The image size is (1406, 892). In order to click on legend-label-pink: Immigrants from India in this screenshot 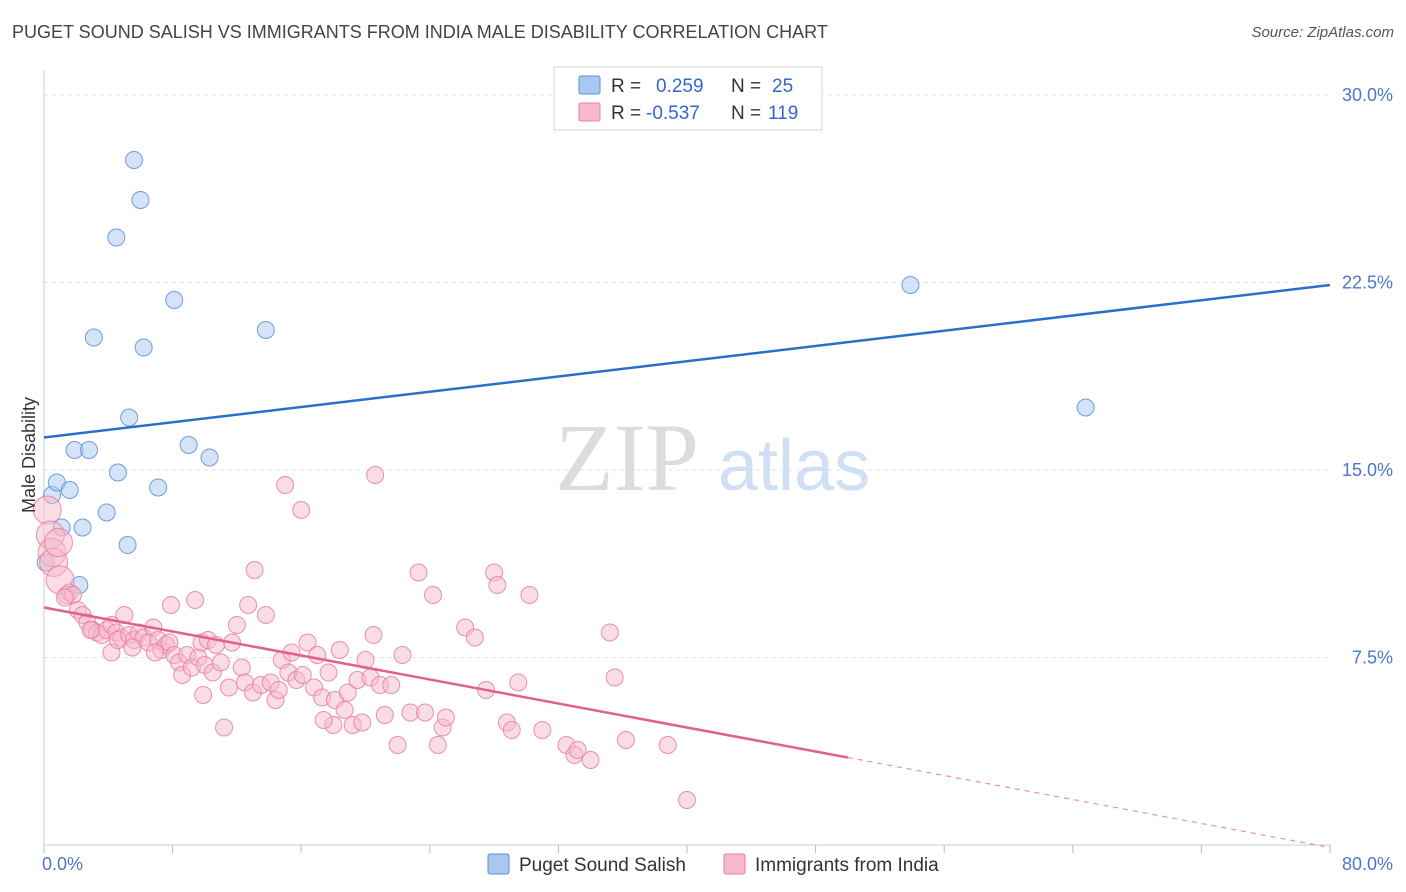, I will do `click(847, 865)`.